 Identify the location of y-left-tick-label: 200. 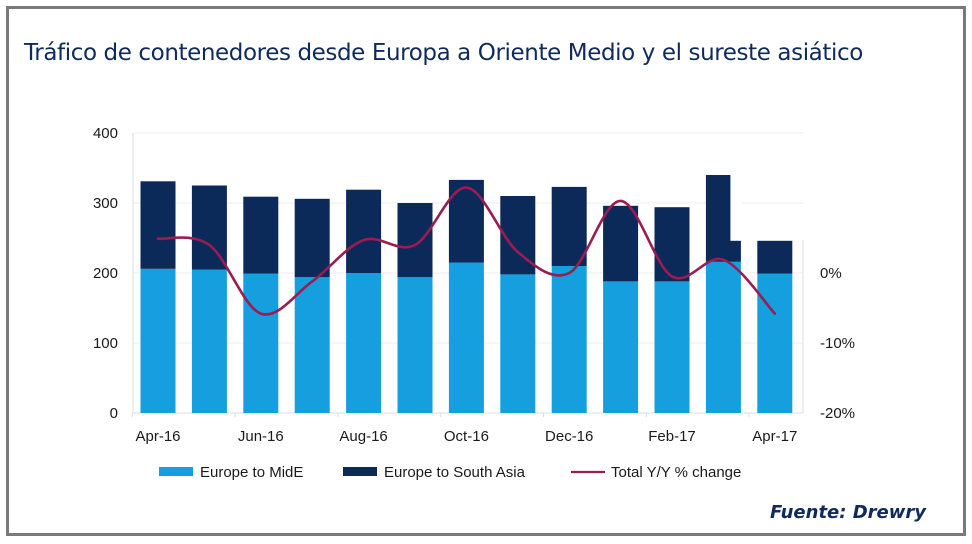
(105, 273).